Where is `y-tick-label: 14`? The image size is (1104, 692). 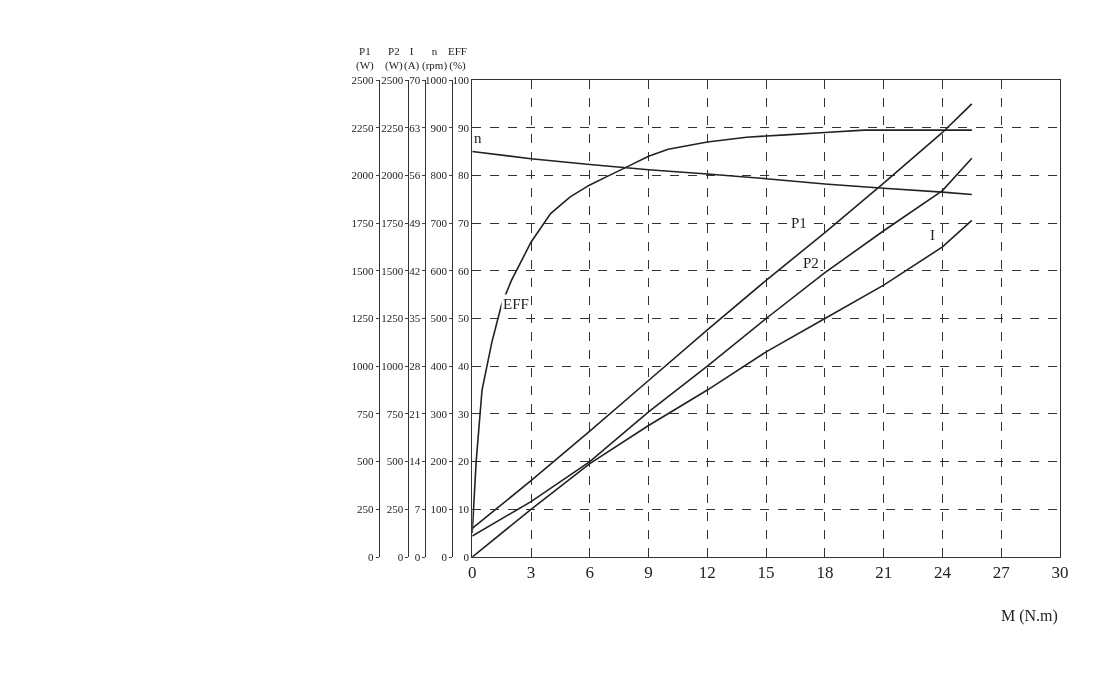
y-tick-label: 14 is located at coordinates (415, 461).